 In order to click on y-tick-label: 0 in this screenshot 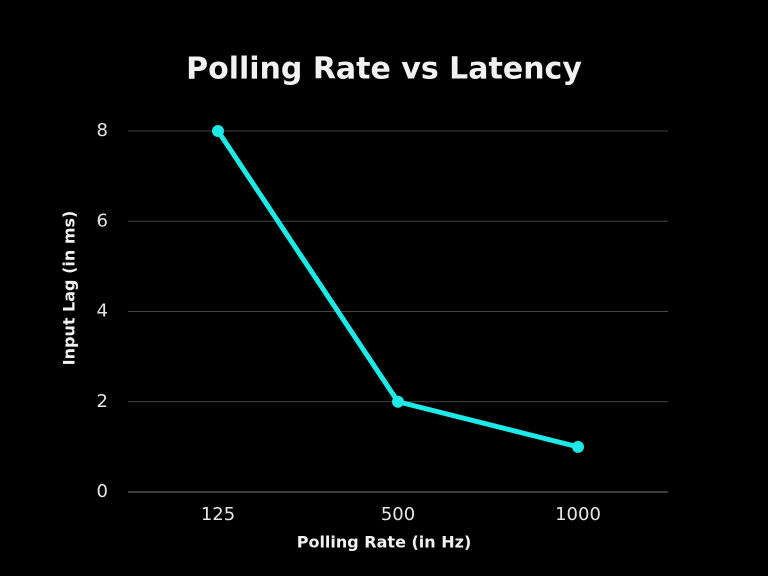, I will do `click(102, 491)`.